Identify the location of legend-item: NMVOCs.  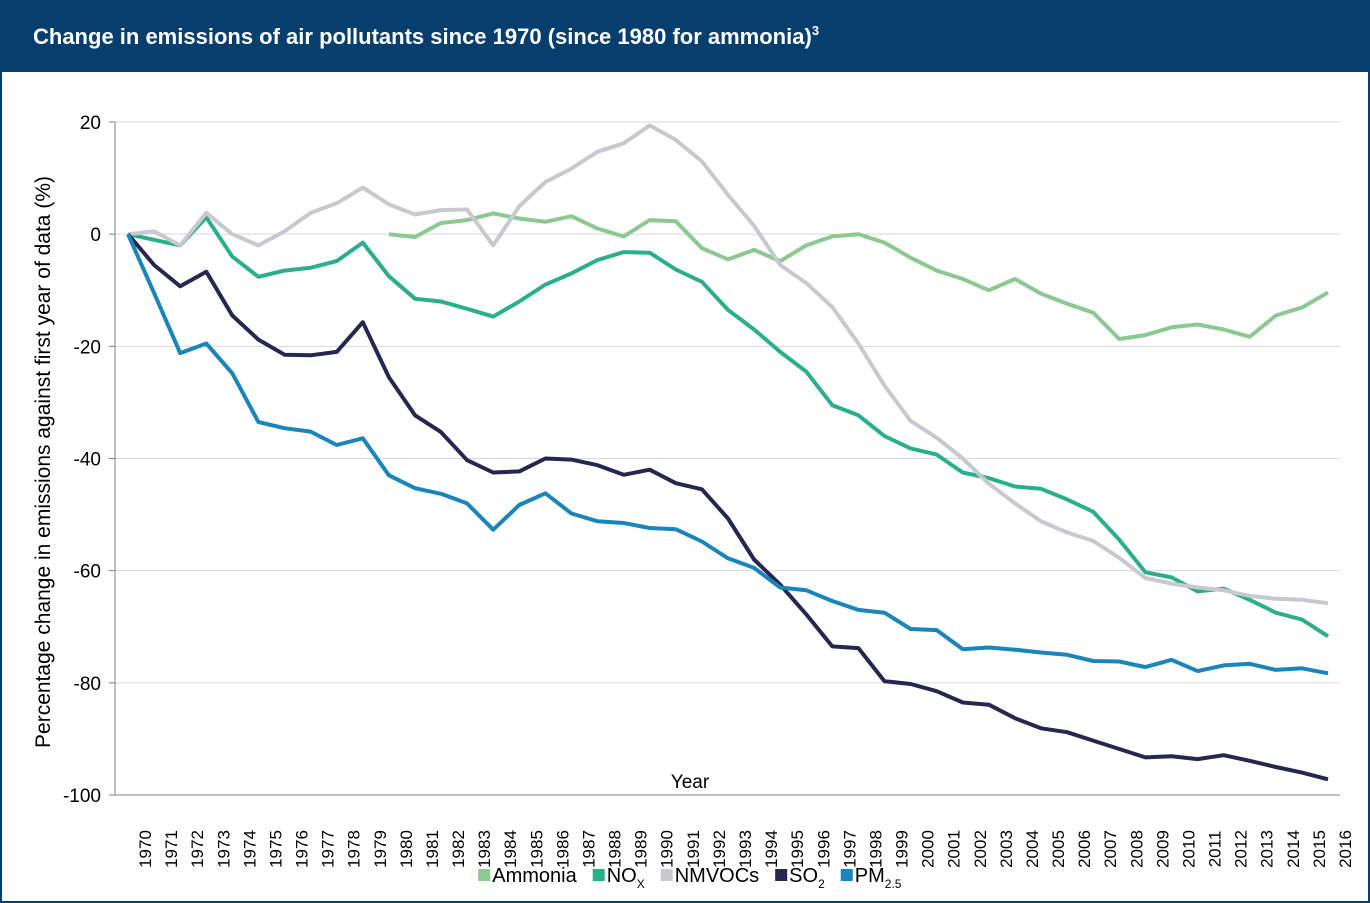
(709, 876).